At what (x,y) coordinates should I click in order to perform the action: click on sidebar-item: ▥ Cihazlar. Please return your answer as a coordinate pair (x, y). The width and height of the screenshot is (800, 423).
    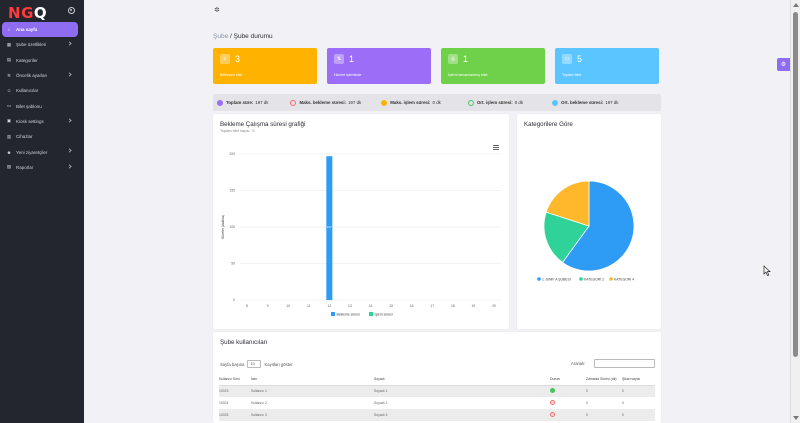
    Looking at the image, I should click on (42, 136).